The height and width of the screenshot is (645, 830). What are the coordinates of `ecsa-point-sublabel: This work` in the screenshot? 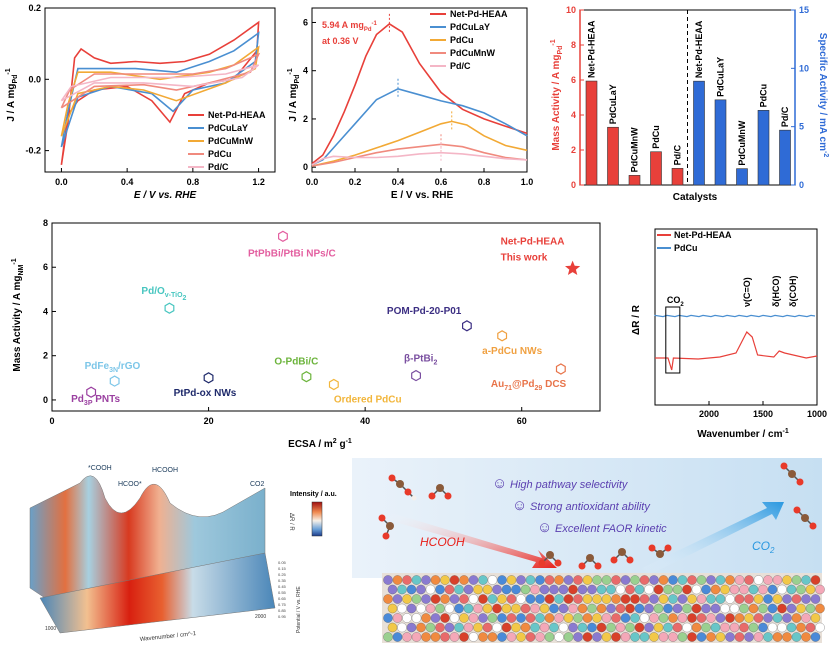 It's located at (524, 258).